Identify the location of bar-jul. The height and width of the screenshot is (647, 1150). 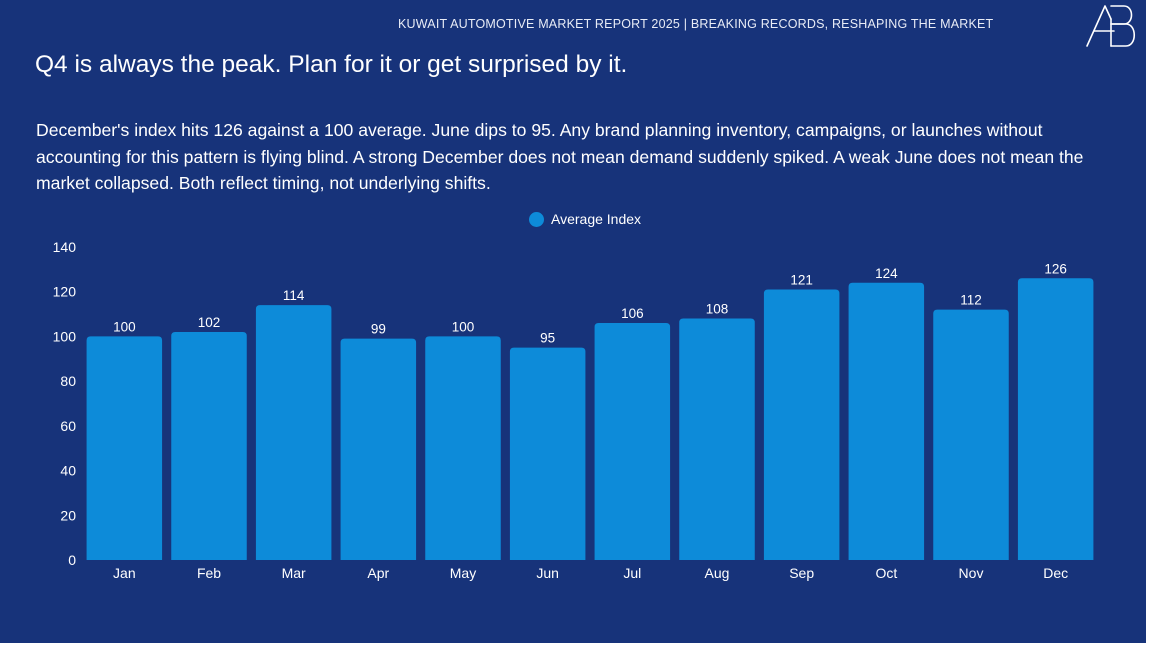
(632, 441).